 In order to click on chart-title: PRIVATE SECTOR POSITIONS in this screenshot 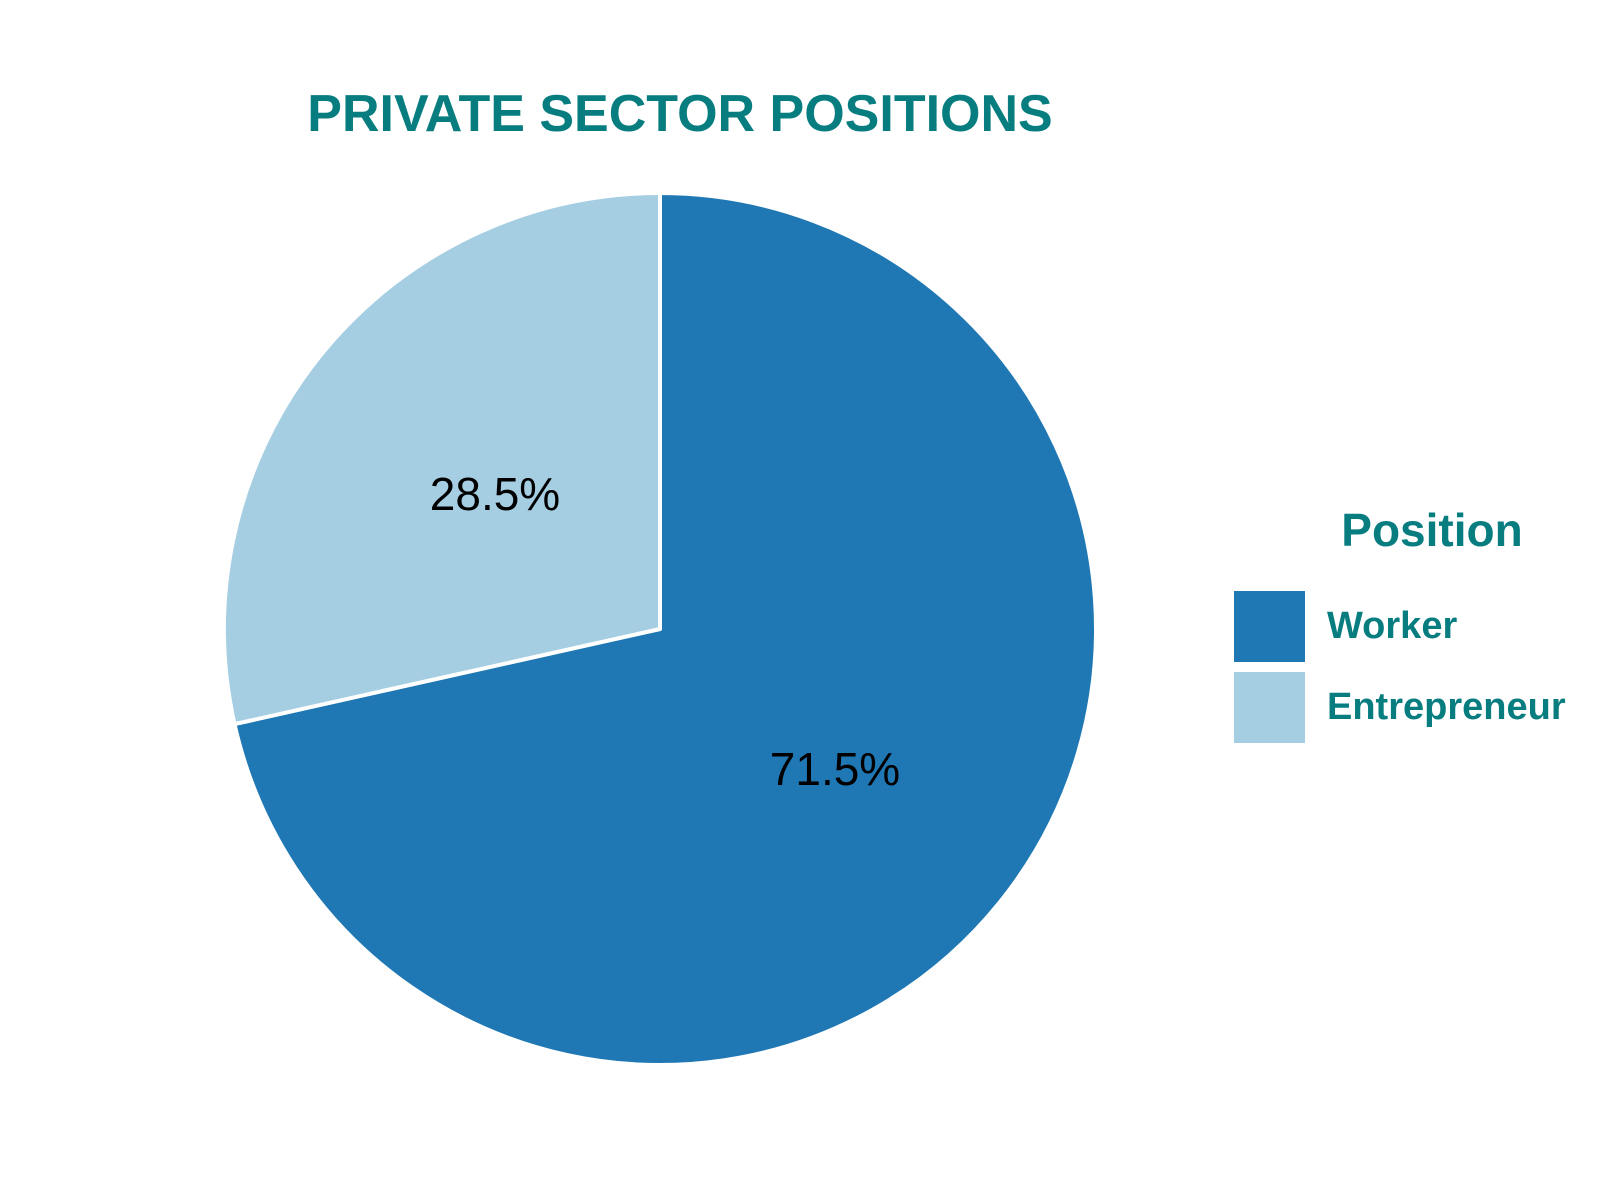, I will do `click(680, 114)`.